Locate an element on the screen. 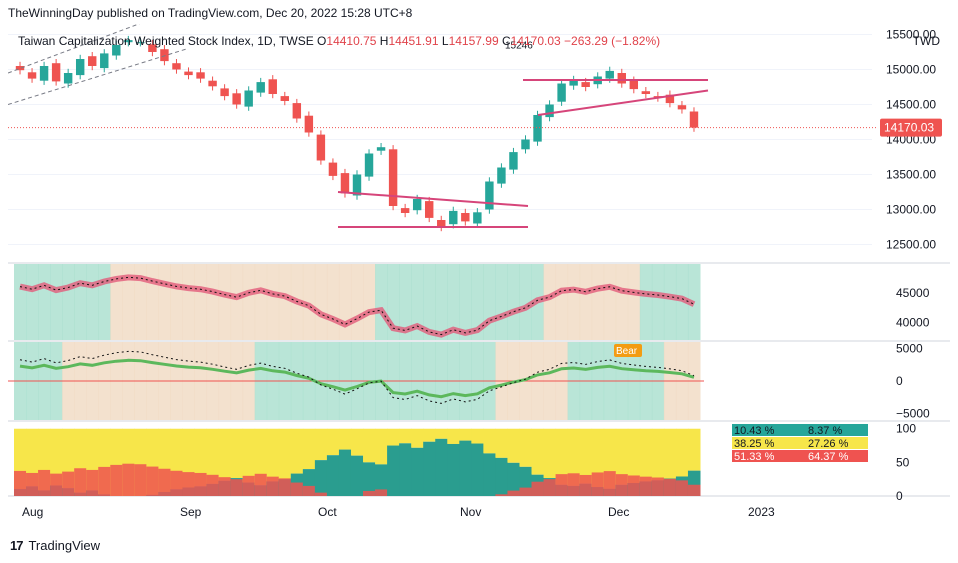  readout-left: 51.33 % is located at coordinates (754, 457).